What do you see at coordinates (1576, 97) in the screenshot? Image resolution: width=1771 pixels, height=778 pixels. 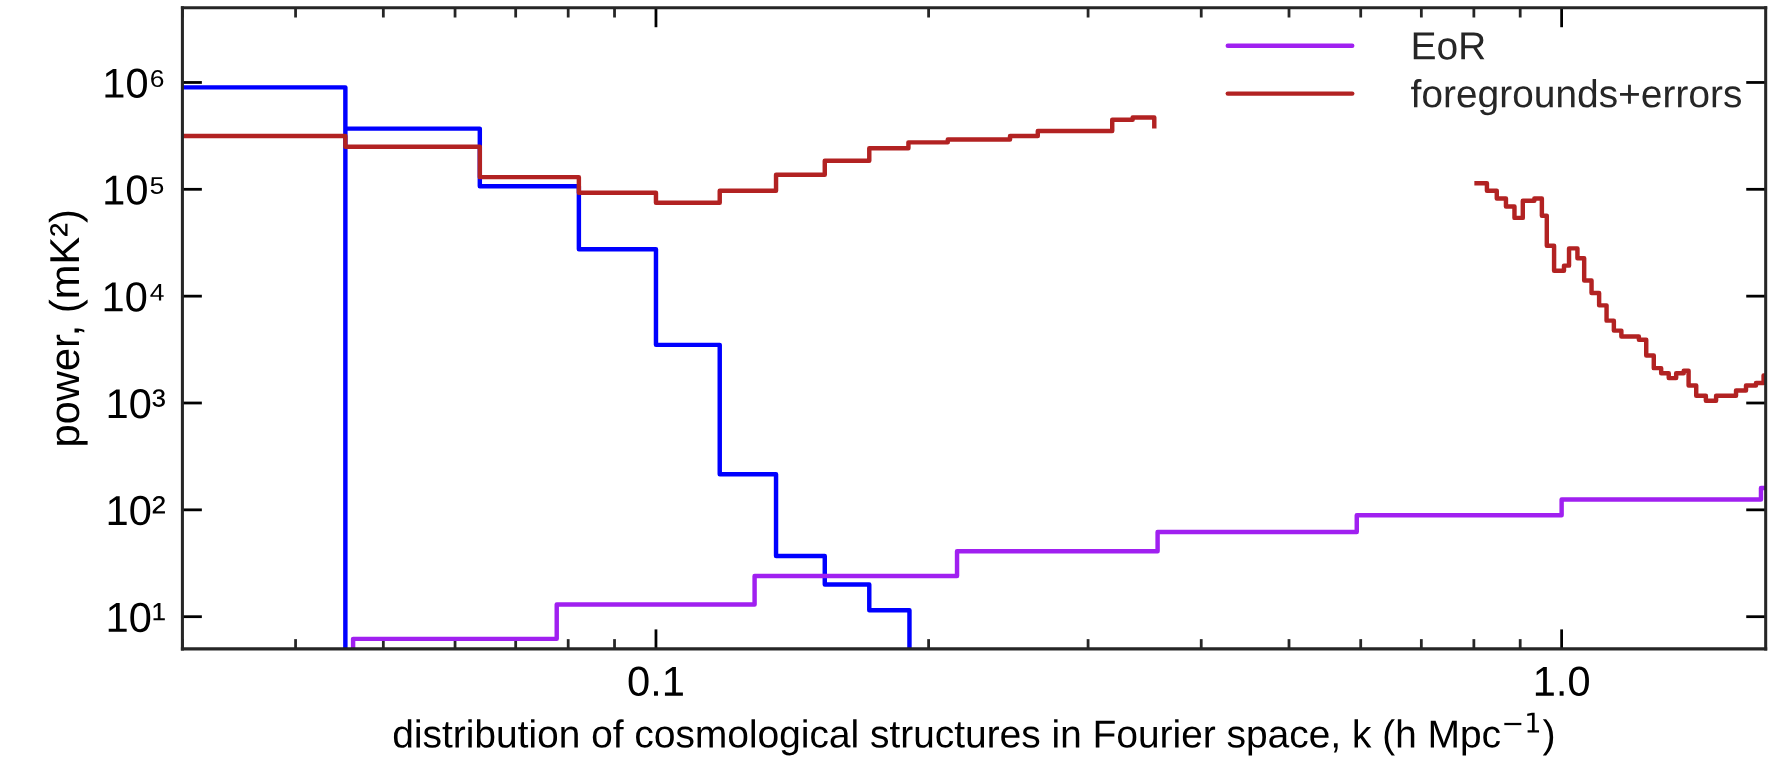 I see `legend-label: foregrounds+errors` at bounding box center [1576, 97].